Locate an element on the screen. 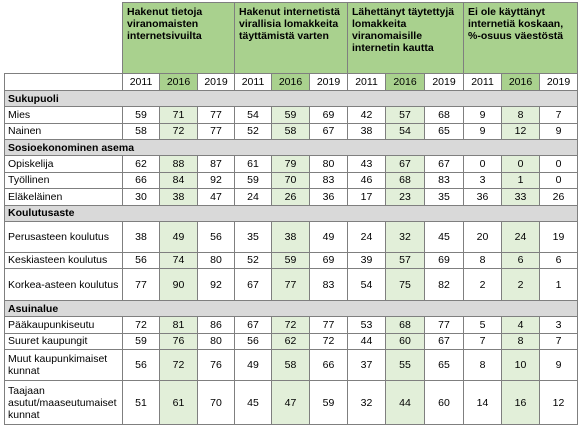 The image size is (583, 436). row-label: Taajaan asutut/maaseutumaiset kunnat is located at coordinates (63, 402).